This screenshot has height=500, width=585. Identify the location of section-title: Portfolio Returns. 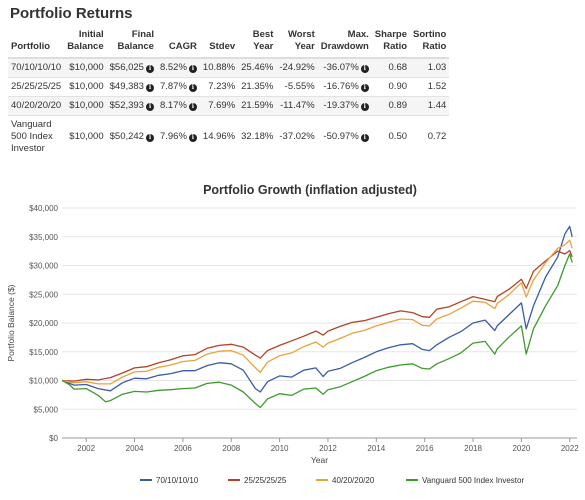
(71, 13).